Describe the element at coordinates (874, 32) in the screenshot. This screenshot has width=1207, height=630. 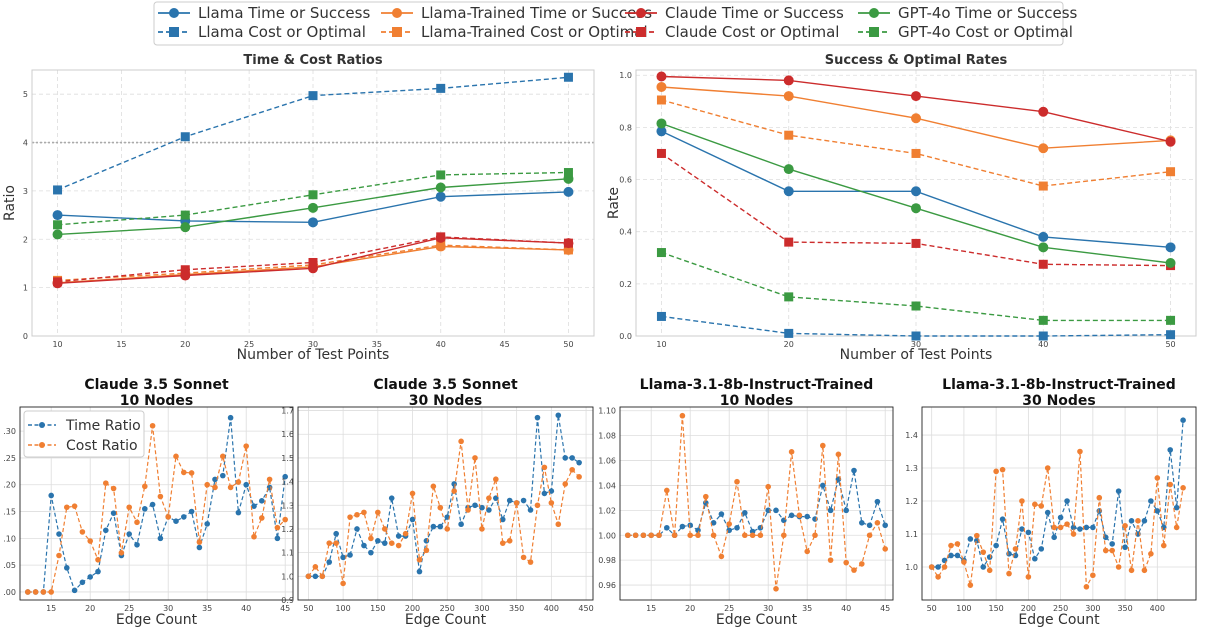
I see `legend-marker-square` at that location.